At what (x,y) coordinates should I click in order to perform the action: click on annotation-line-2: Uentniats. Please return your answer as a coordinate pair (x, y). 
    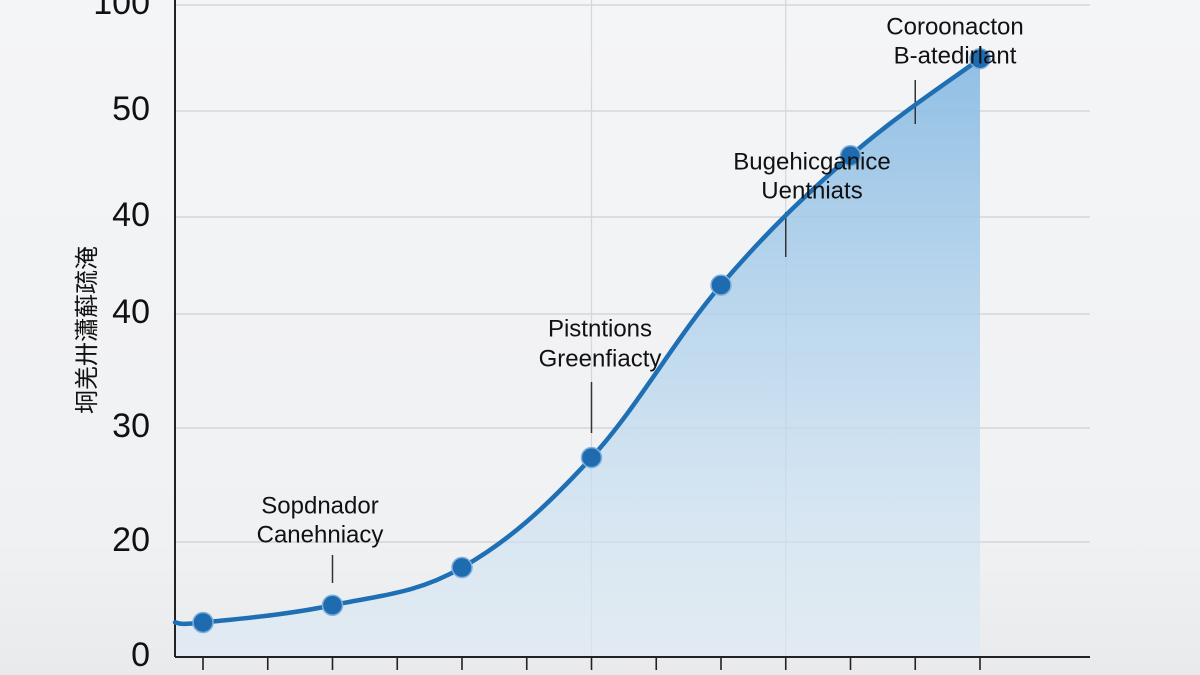
    Looking at the image, I should click on (811, 190).